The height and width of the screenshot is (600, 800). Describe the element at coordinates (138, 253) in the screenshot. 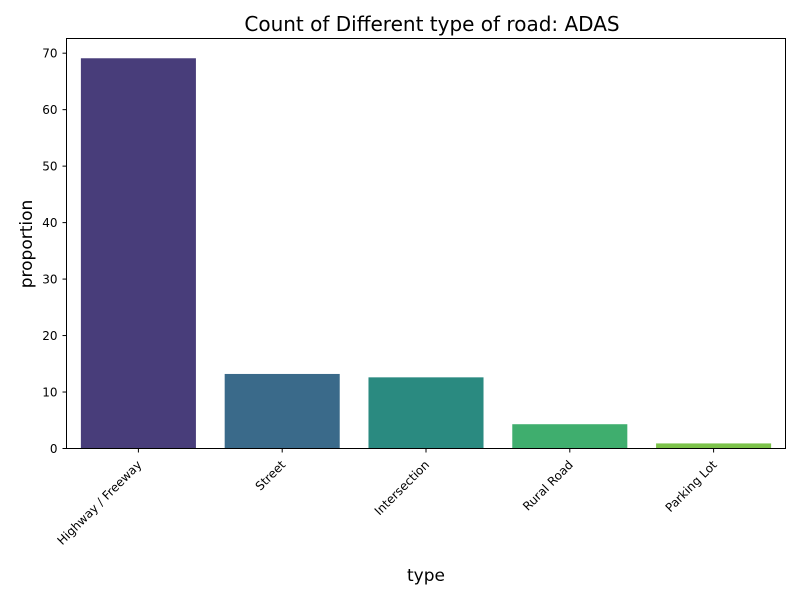

I see `bar-highway-freeway` at that location.